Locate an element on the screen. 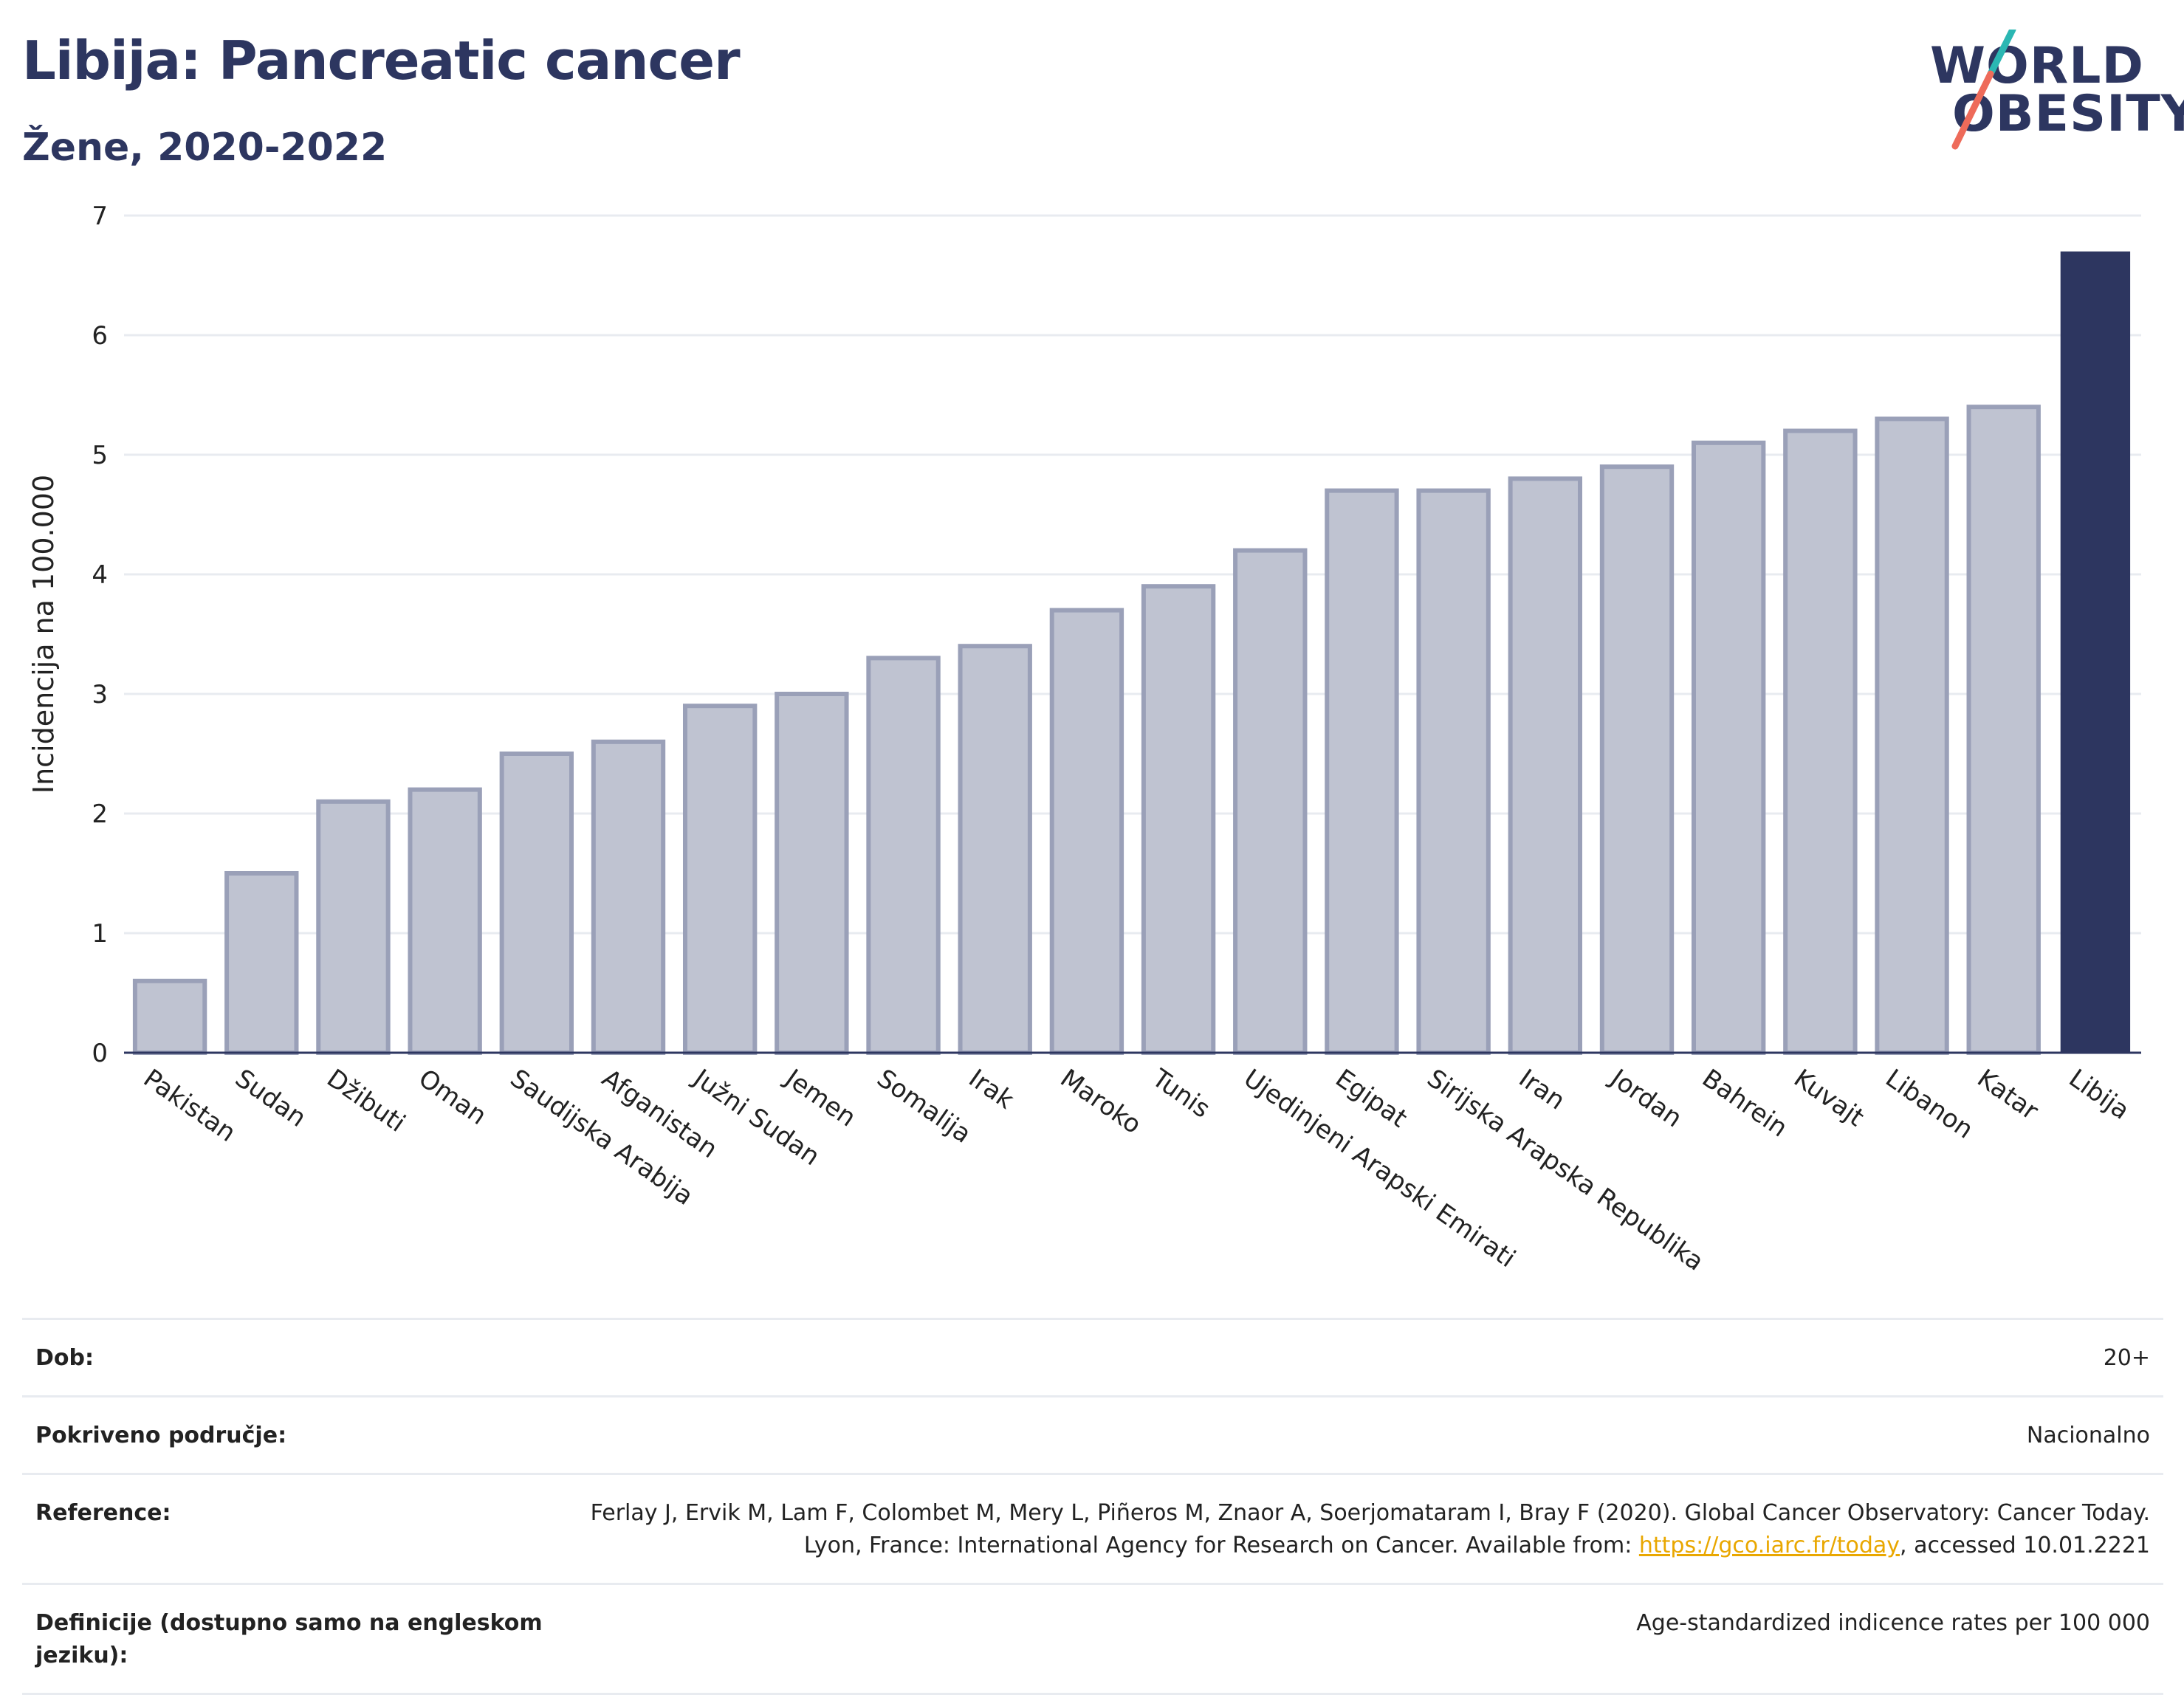 The height and width of the screenshot is (1695, 2184). bar-libanon is located at coordinates (1912, 735).